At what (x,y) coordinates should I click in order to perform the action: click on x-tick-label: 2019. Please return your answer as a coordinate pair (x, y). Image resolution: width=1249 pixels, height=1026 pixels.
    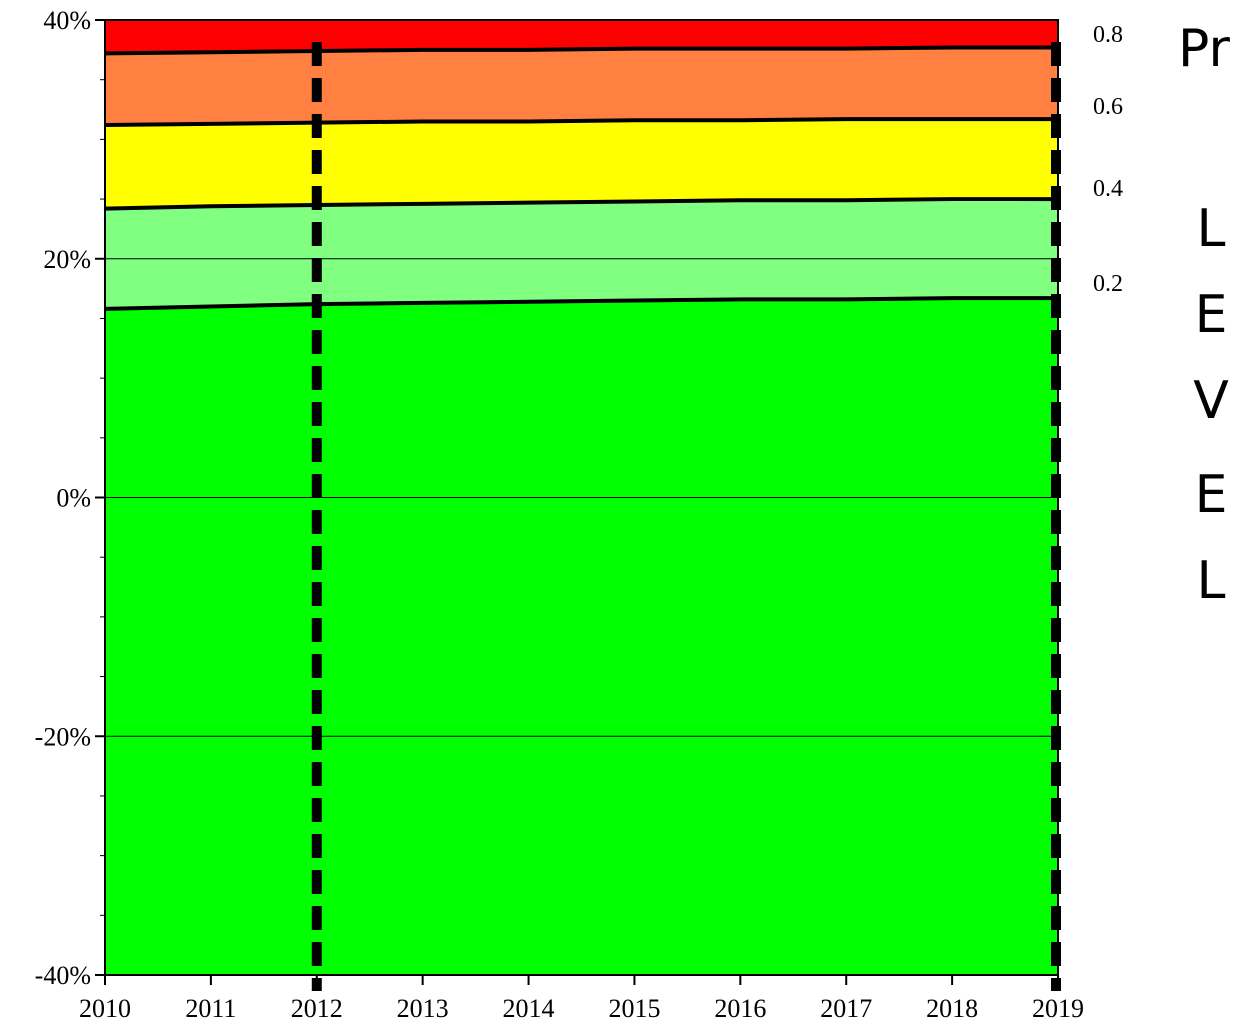
    Looking at the image, I should click on (1058, 1008).